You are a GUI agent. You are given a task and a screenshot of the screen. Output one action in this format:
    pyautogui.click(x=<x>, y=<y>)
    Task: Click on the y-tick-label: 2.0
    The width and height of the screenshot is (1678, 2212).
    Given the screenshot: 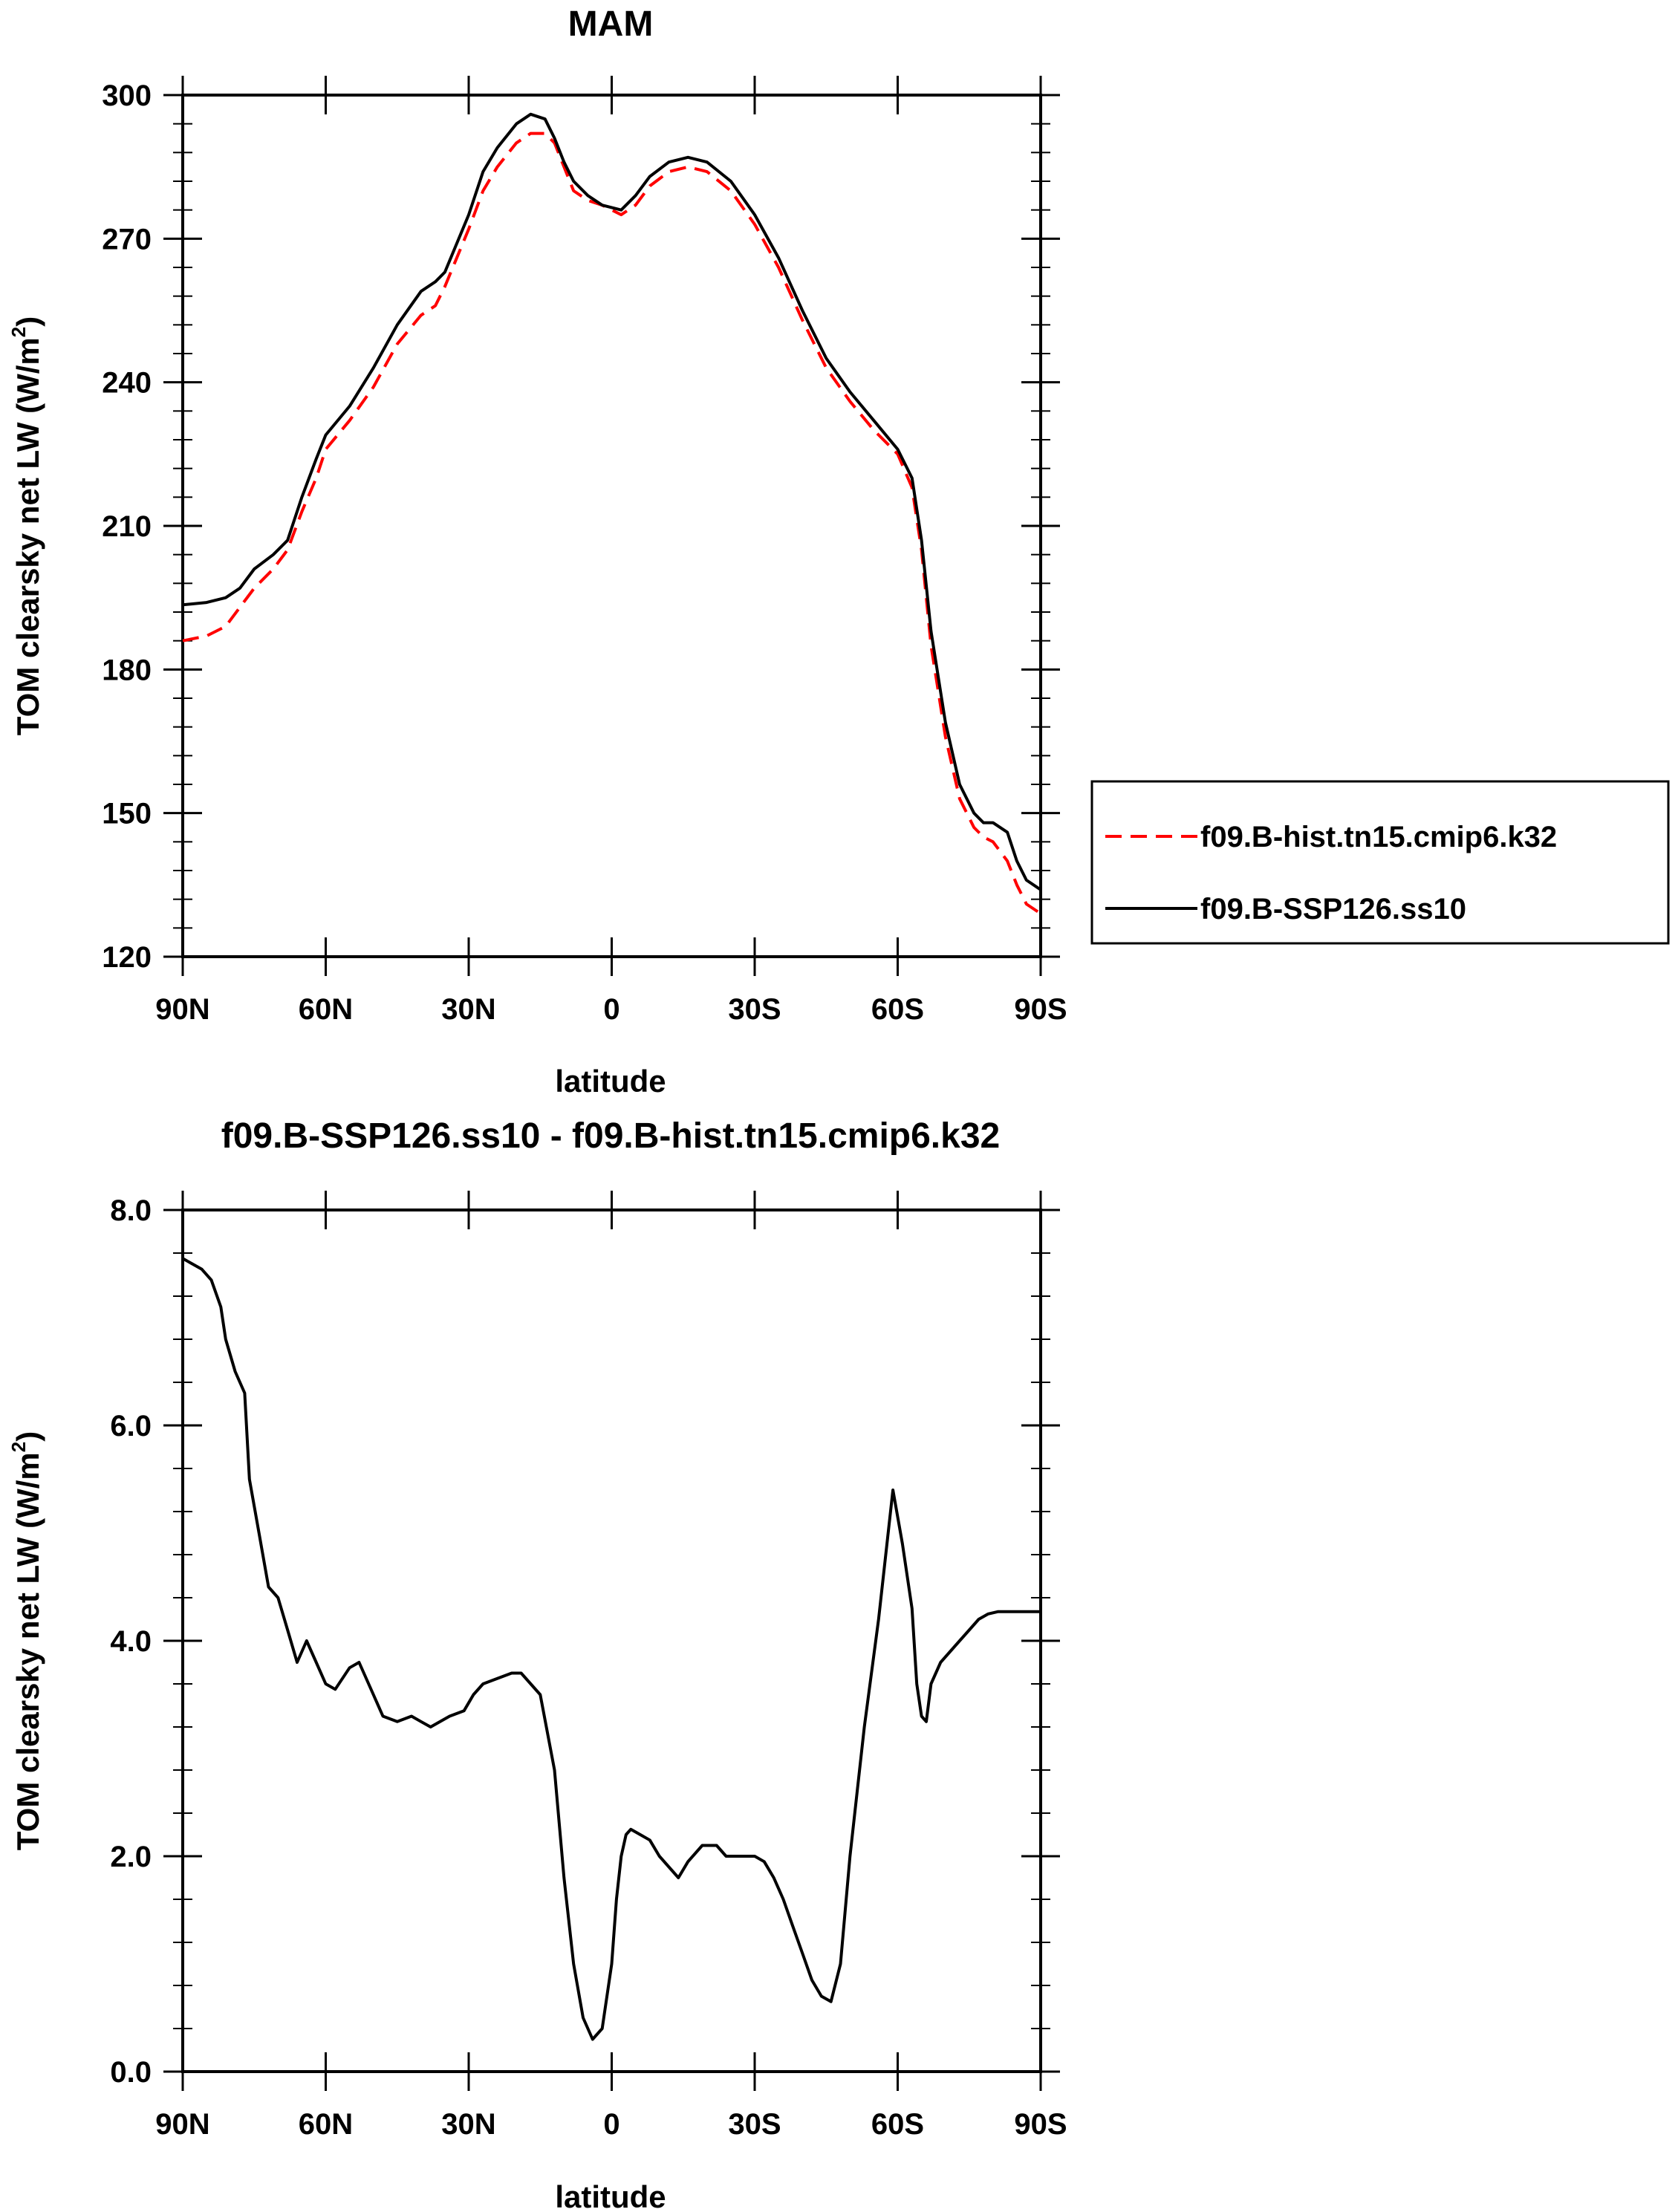 What is the action you would take?
    pyautogui.click(x=131, y=1857)
    